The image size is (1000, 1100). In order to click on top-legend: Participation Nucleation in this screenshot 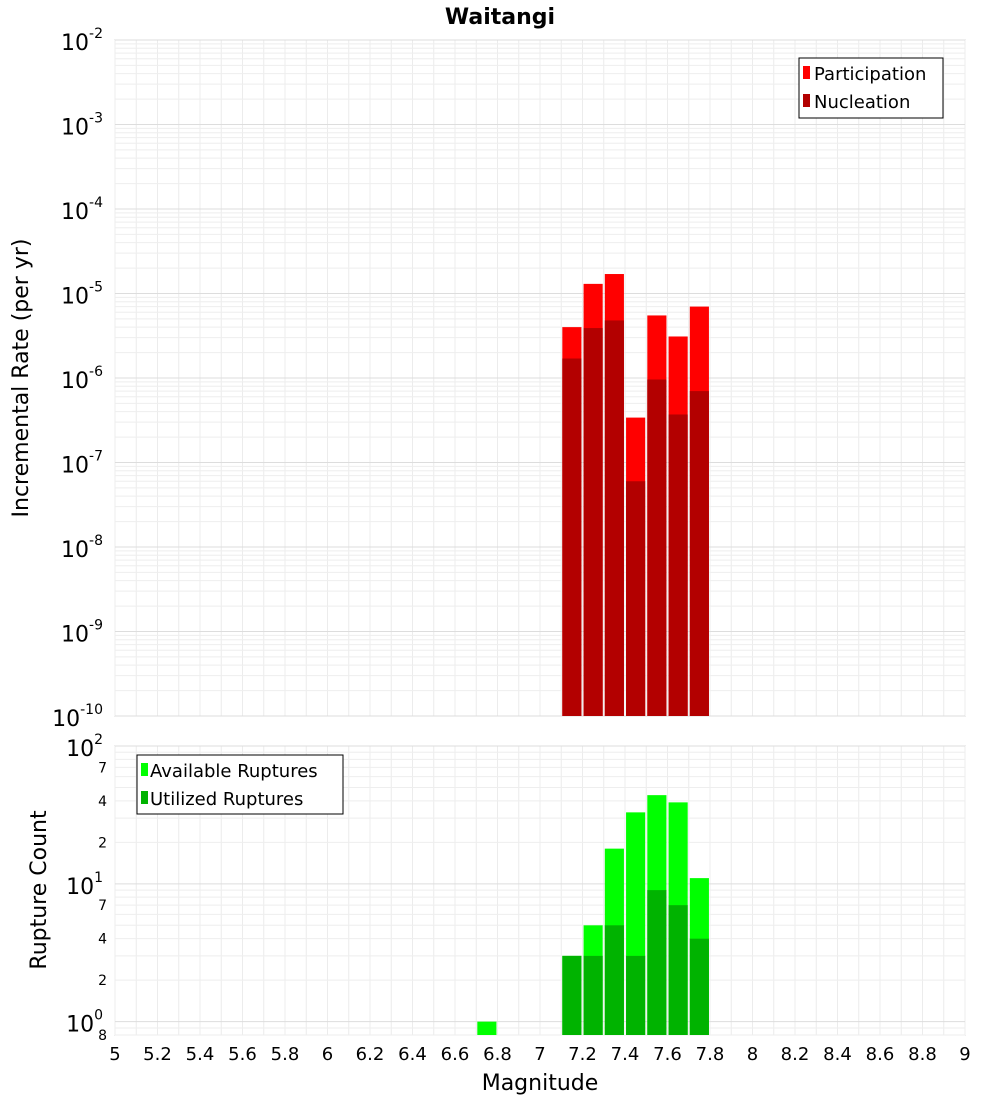, I will do `click(871, 88)`.